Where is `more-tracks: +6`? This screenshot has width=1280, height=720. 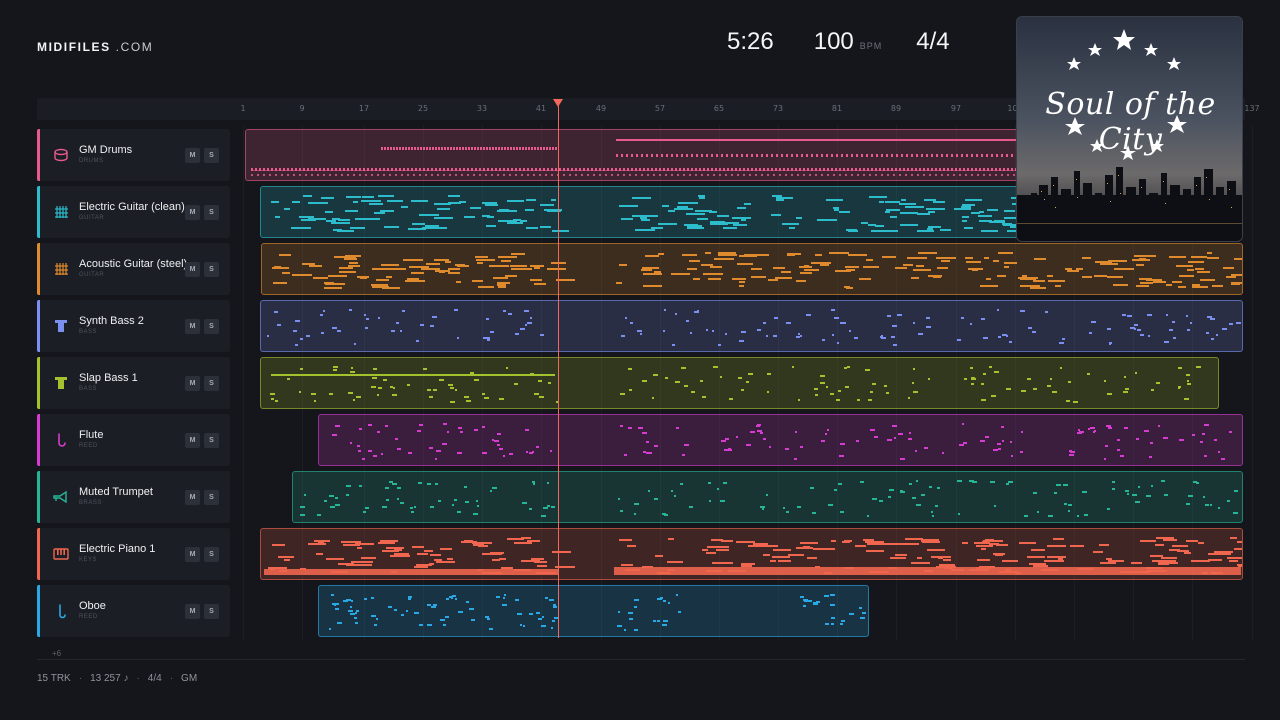
more-tracks: +6 is located at coordinates (57, 653).